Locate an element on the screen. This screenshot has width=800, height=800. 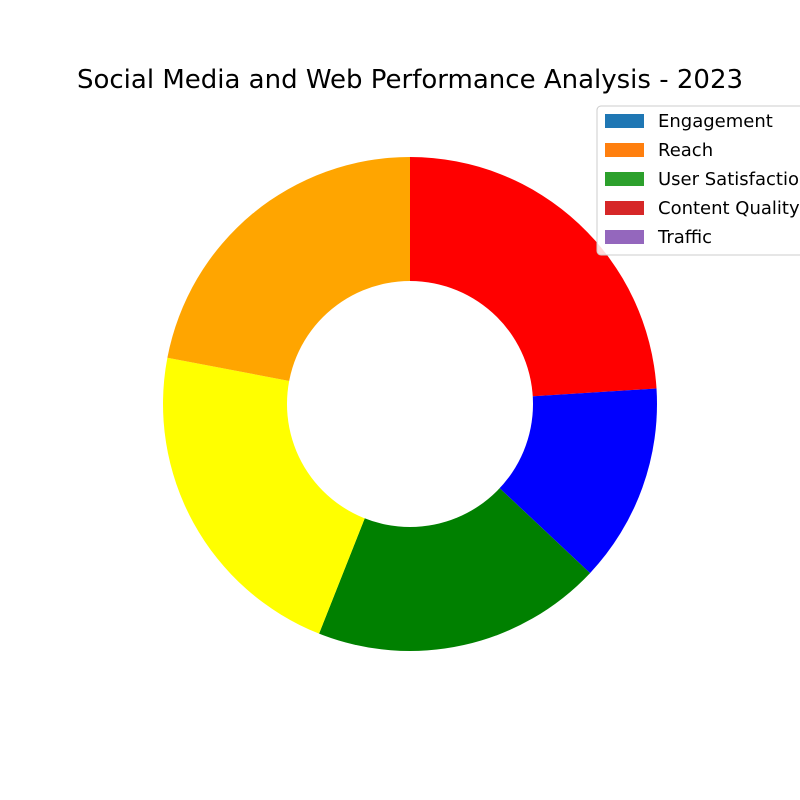
legend-label: Reach is located at coordinates (685, 150).